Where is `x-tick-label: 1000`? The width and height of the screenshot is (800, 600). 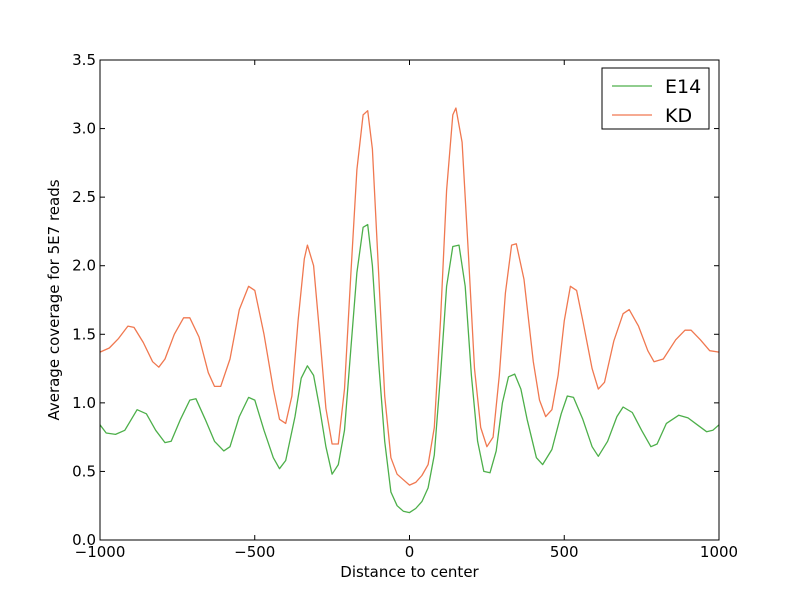 x-tick-label: 1000 is located at coordinates (719, 552).